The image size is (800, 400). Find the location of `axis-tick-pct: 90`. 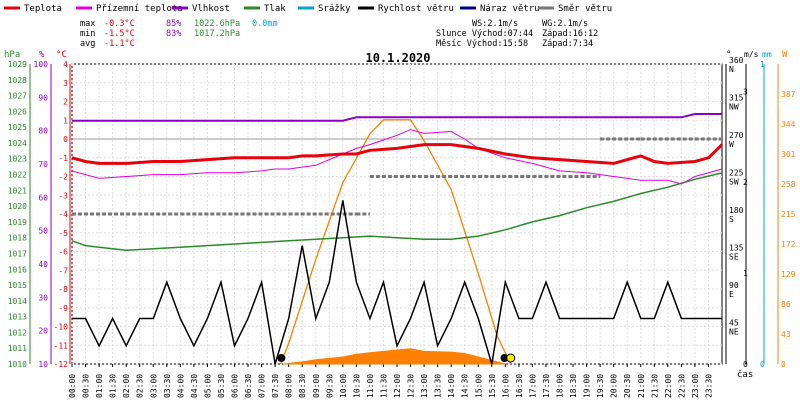

axis-tick-pct: 90 is located at coordinates (43, 97).